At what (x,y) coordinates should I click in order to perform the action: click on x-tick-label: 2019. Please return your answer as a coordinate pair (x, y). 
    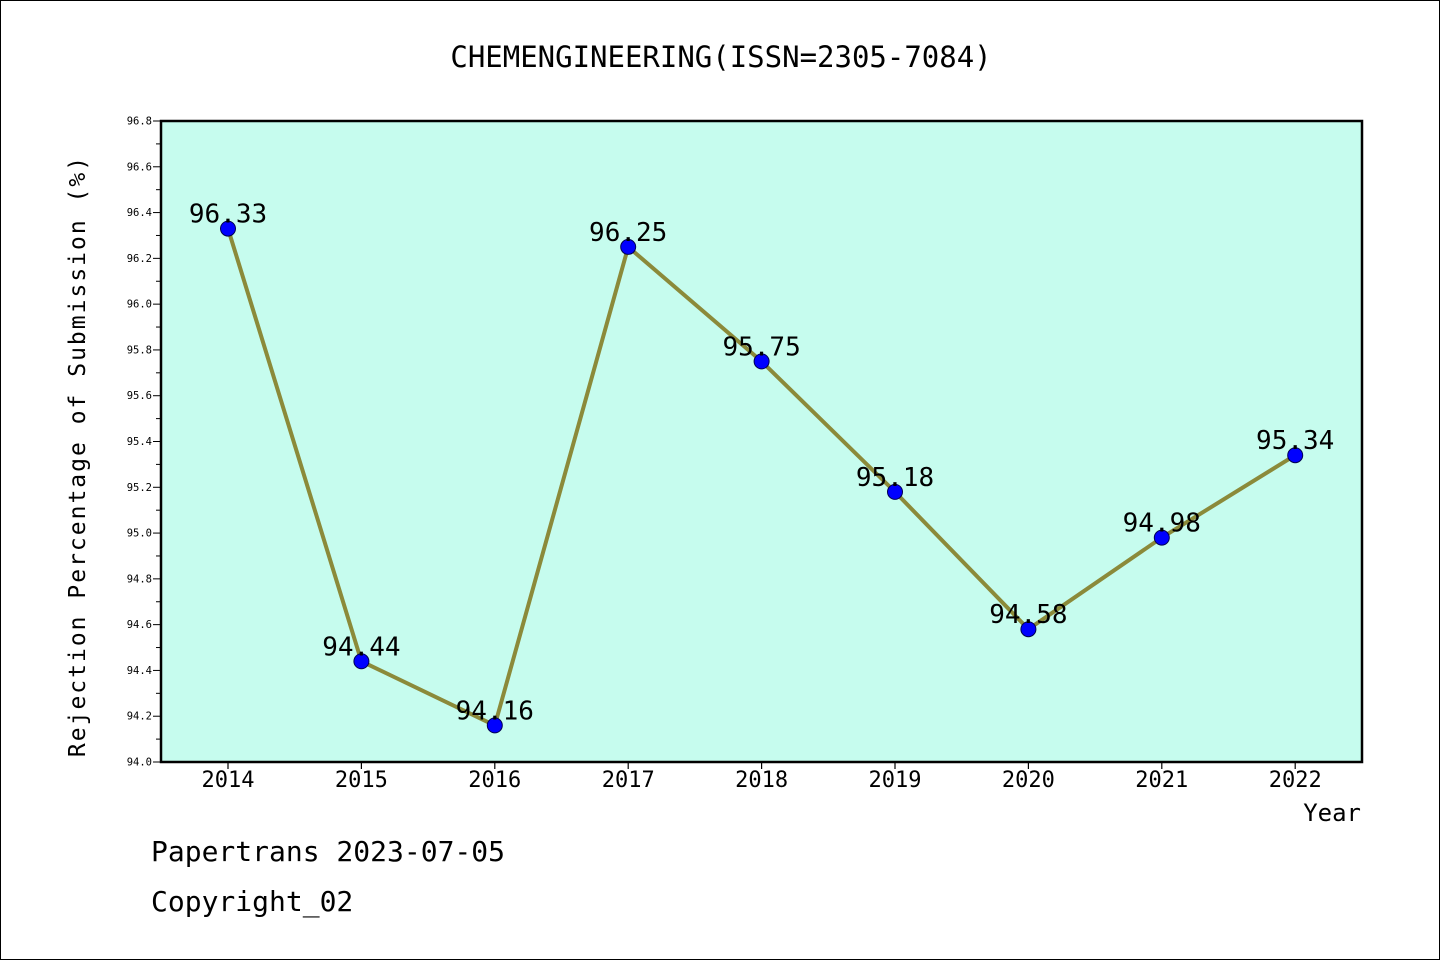
    Looking at the image, I should click on (895, 780).